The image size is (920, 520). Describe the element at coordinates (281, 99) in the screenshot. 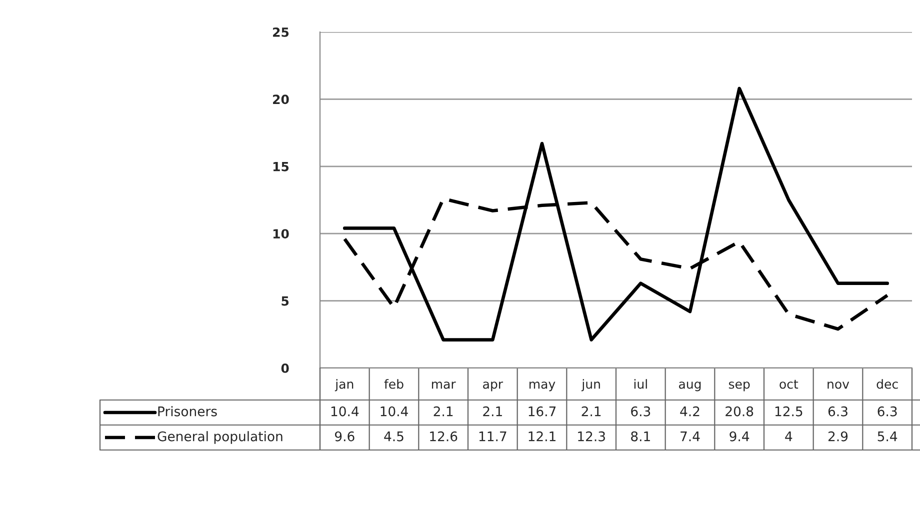

I see `y-tick-label: 20` at that location.